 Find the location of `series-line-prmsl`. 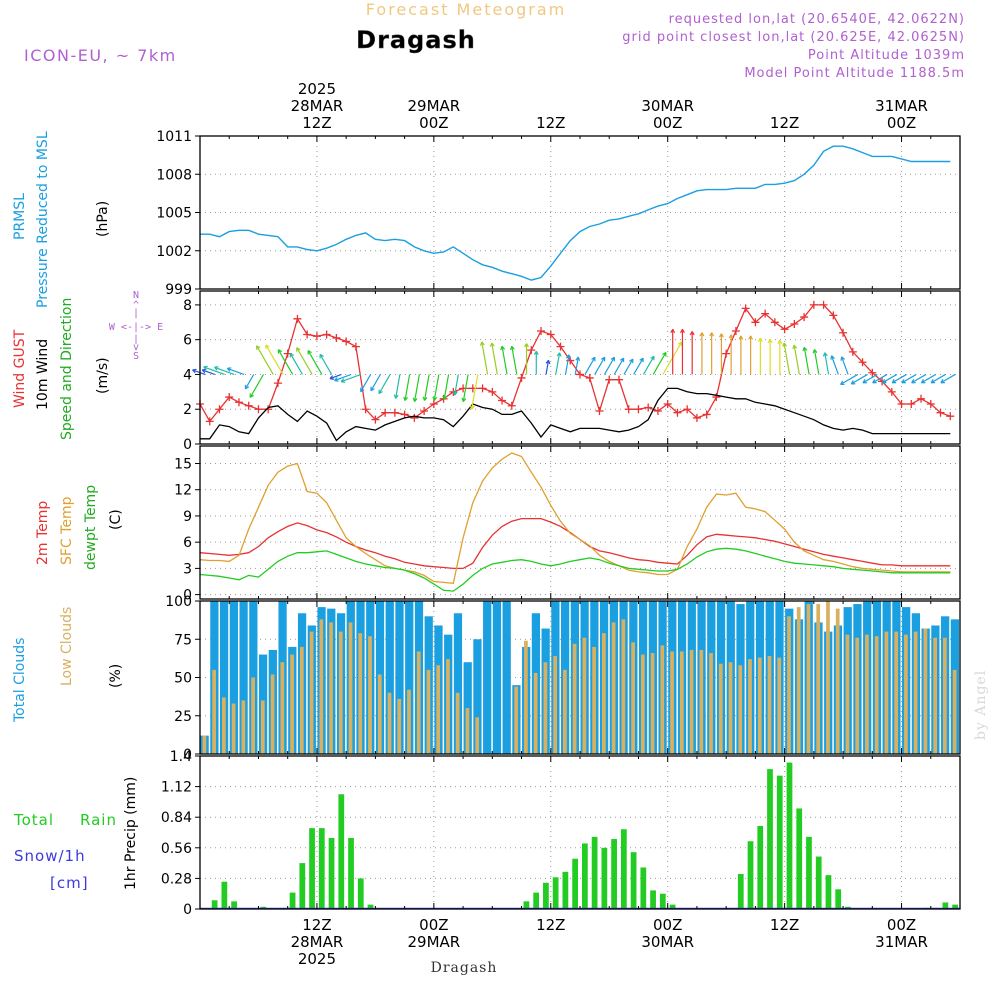

series-line-prmsl is located at coordinates (575, 213).